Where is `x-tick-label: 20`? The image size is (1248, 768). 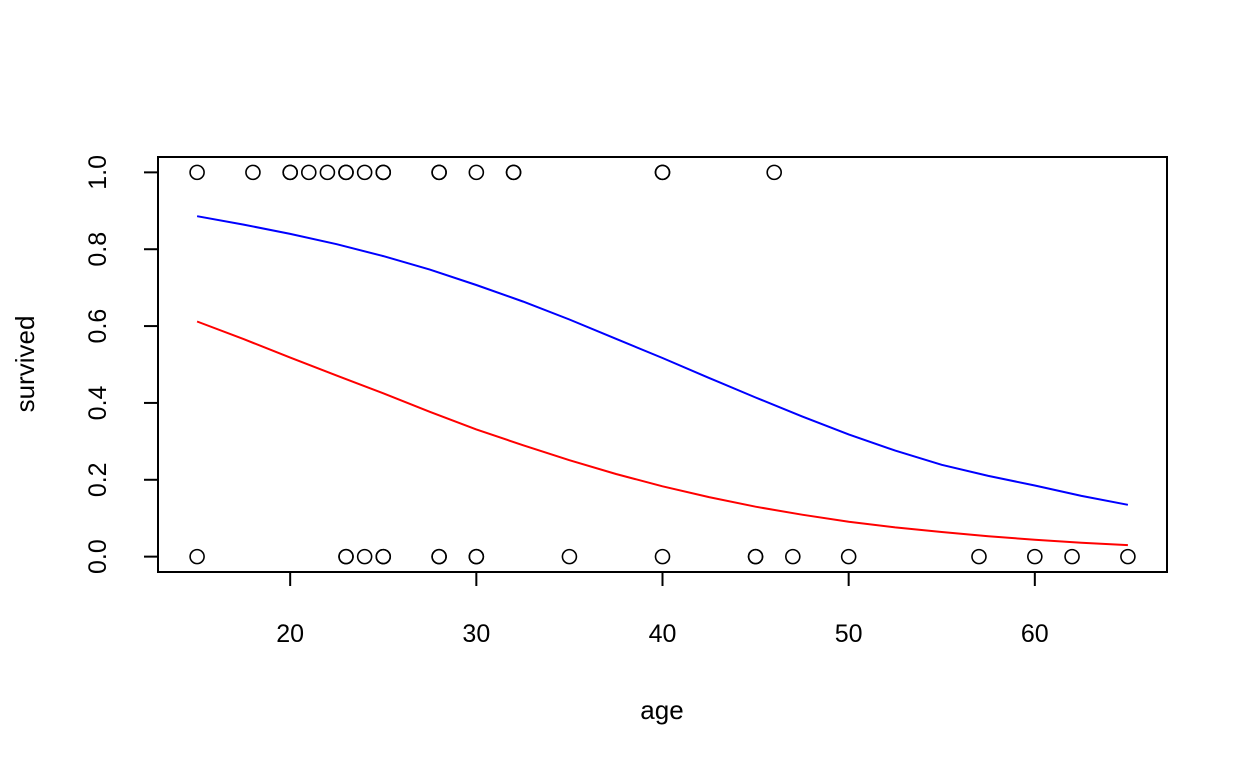
x-tick-label: 20 is located at coordinates (290, 634).